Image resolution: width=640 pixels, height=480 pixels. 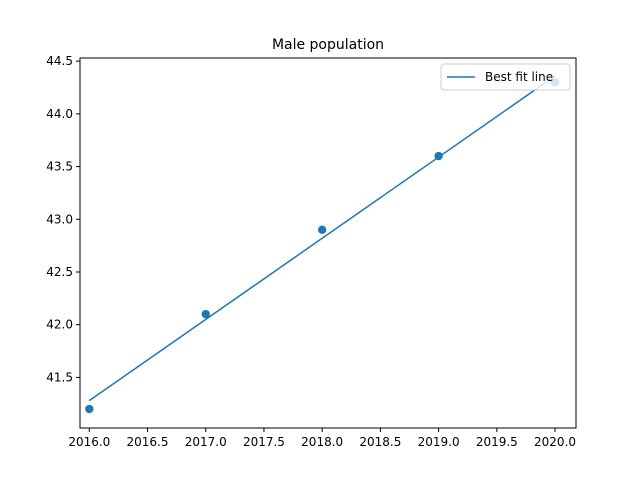 I want to click on x-tick-label: 2018.5, so click(x=380, y=442).